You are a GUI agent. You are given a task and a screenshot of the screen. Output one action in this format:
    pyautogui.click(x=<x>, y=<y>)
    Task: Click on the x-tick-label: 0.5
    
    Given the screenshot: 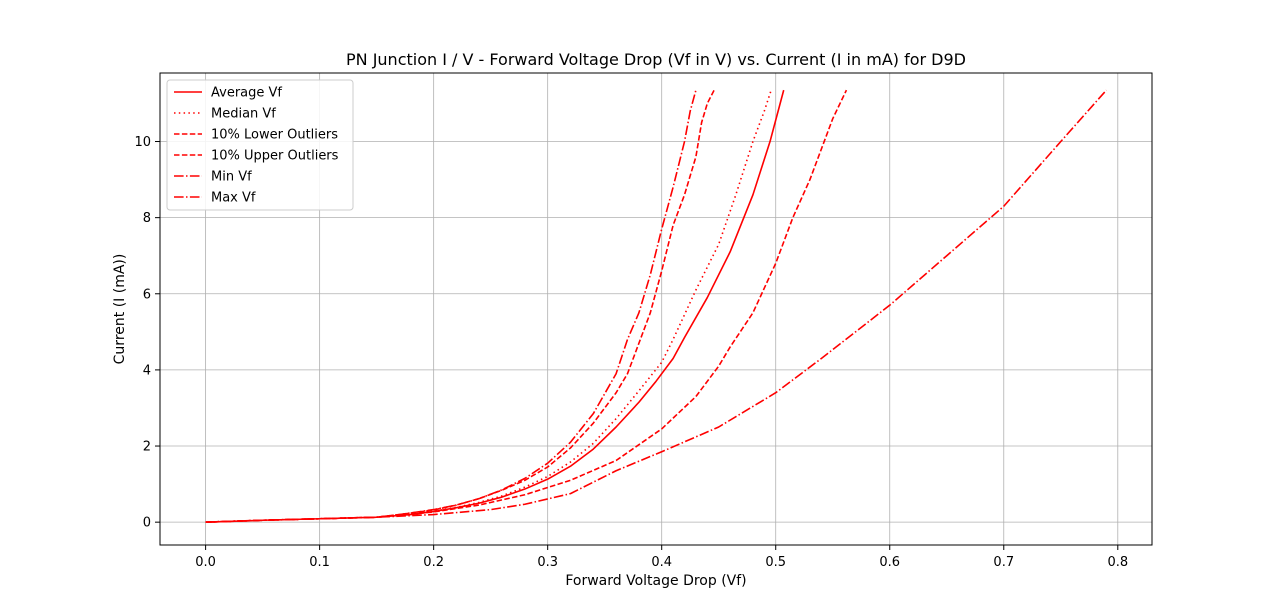 What is the action you would take?
    pyautogui.click(x=775, y=562)
    